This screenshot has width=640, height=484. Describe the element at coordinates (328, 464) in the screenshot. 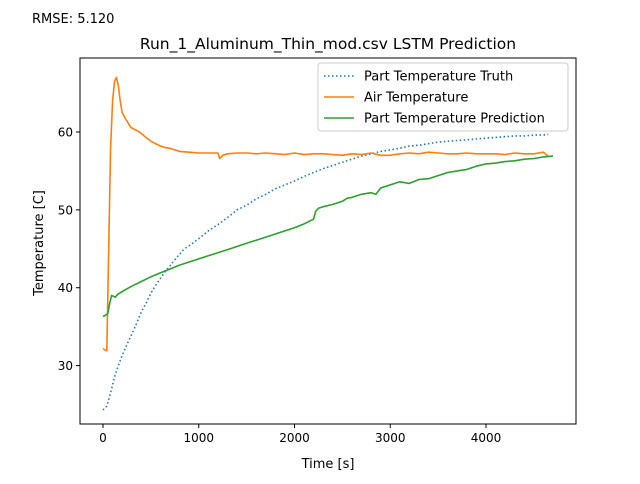

I see `x-axis-label: Time [s]` at that location.